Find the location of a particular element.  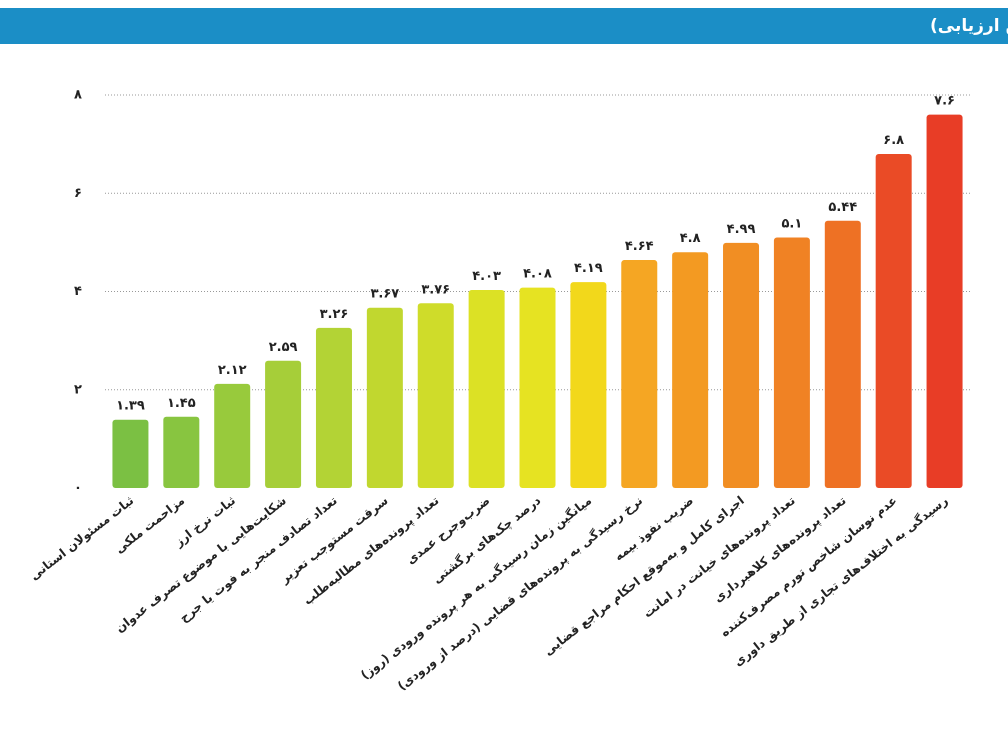

value-label: ۳.۷۶ is located at coordinates (435, 289).